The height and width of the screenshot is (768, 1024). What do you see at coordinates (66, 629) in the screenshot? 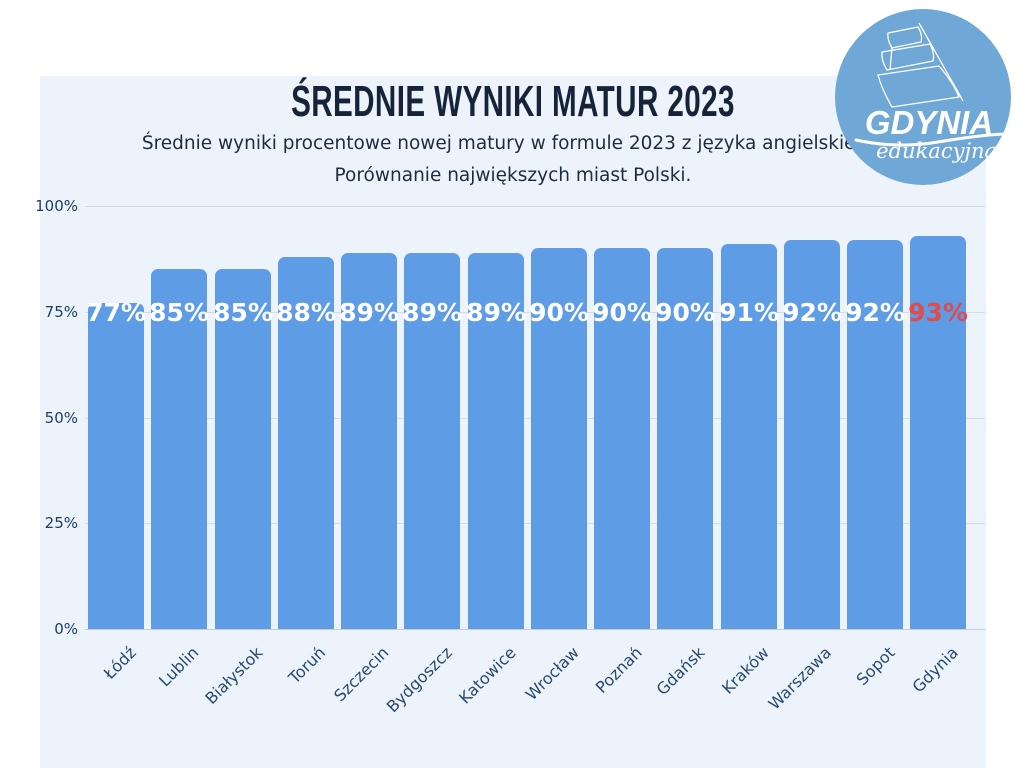
I see `y-axis-label-0pct: 0%` at bounding box center [66, 629].